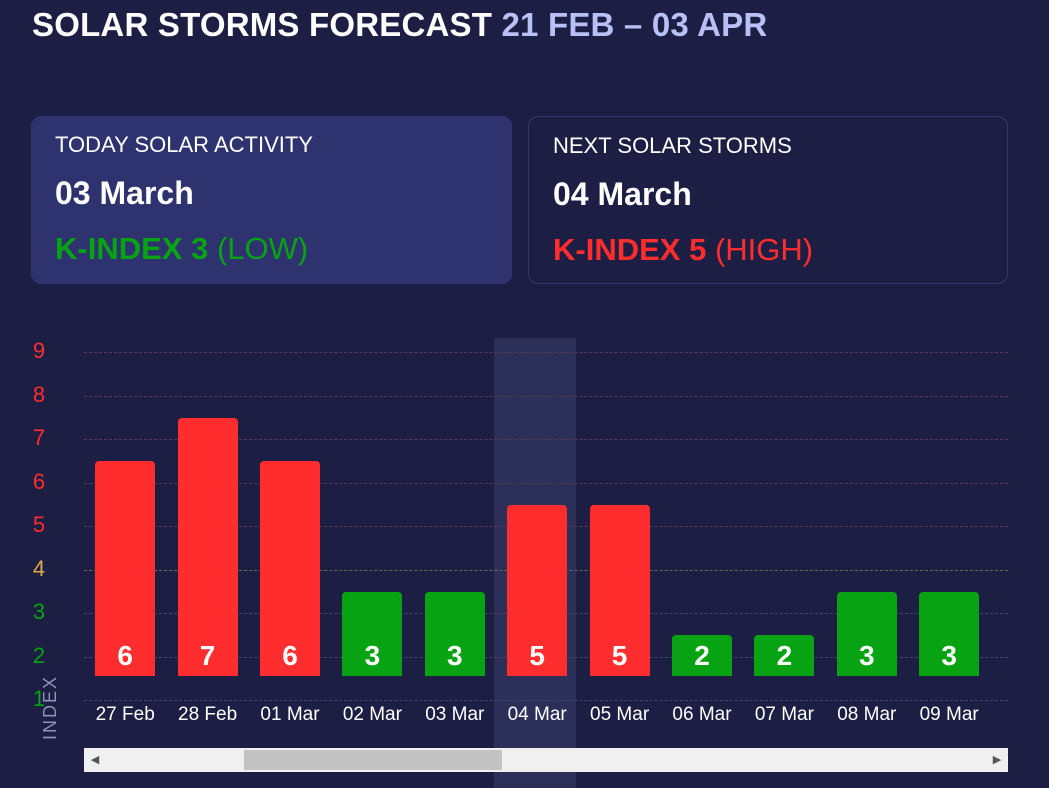 The width and height of the screenshot is (1049, 788). Describe the element at coordinates (39, 437) in the screenshot. I see `y-tick-label: 7` at that location.